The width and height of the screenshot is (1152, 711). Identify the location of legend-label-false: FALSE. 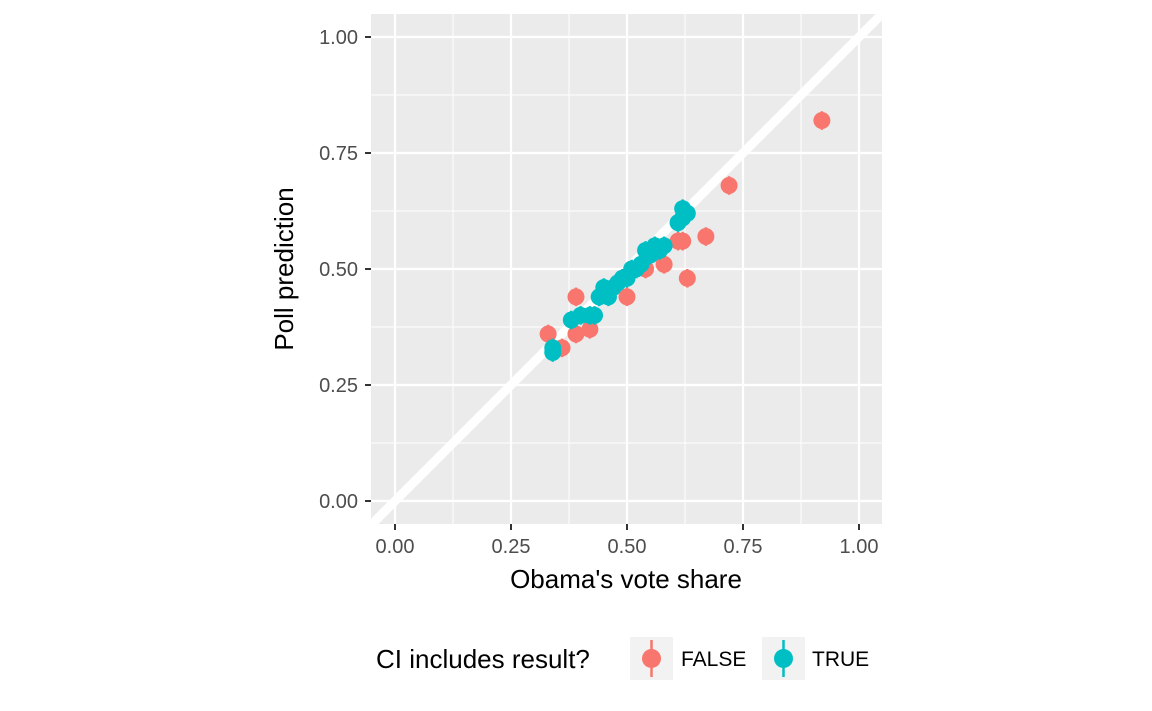
(713, 659).